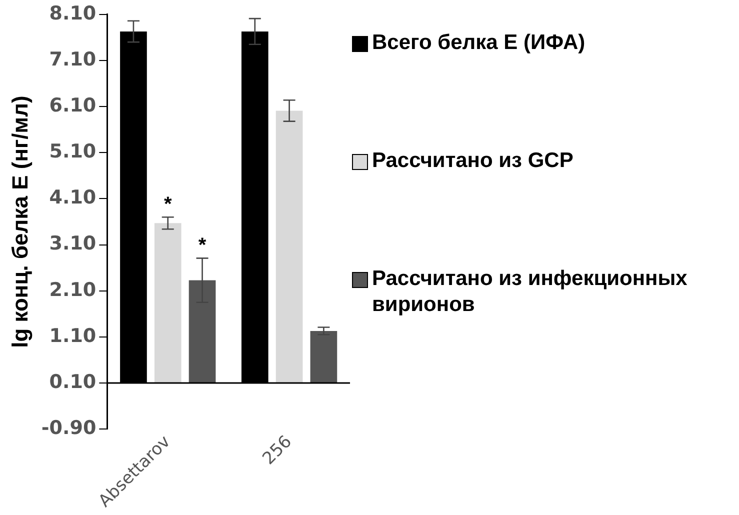 This screenshot has height=515, width=739. Describe the element at coordinates (72, 105) in the screenshot. I see `y-tick-label: 6.10` at that location.